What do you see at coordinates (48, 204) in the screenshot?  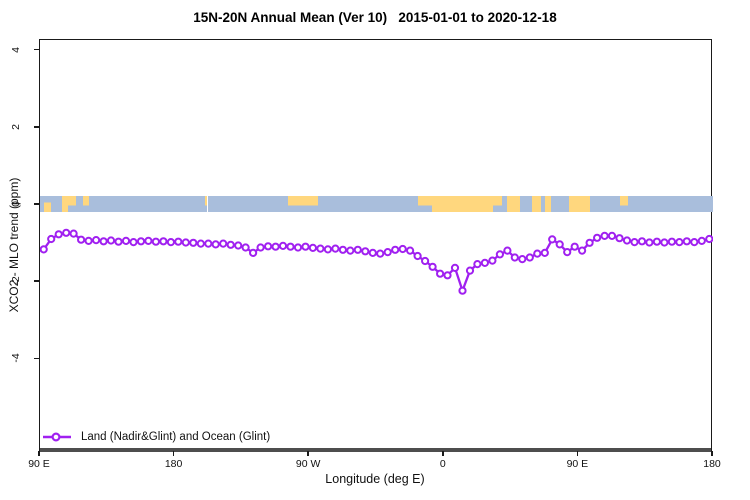 I see `band-segment-land-bottom` at bounding box center [48, 204].